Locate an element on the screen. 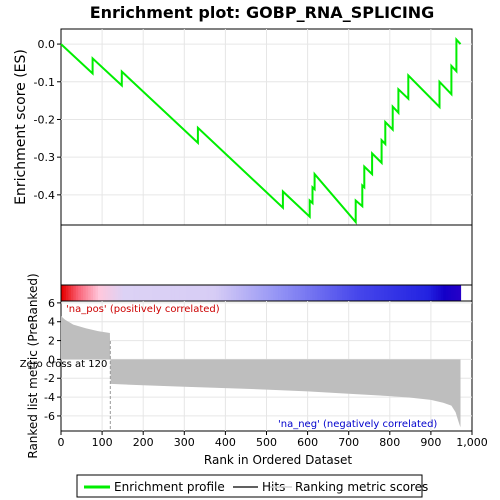 This screenshot has height=500, width=500. x-tick-label: 500 is located at coordinates (266, 442).